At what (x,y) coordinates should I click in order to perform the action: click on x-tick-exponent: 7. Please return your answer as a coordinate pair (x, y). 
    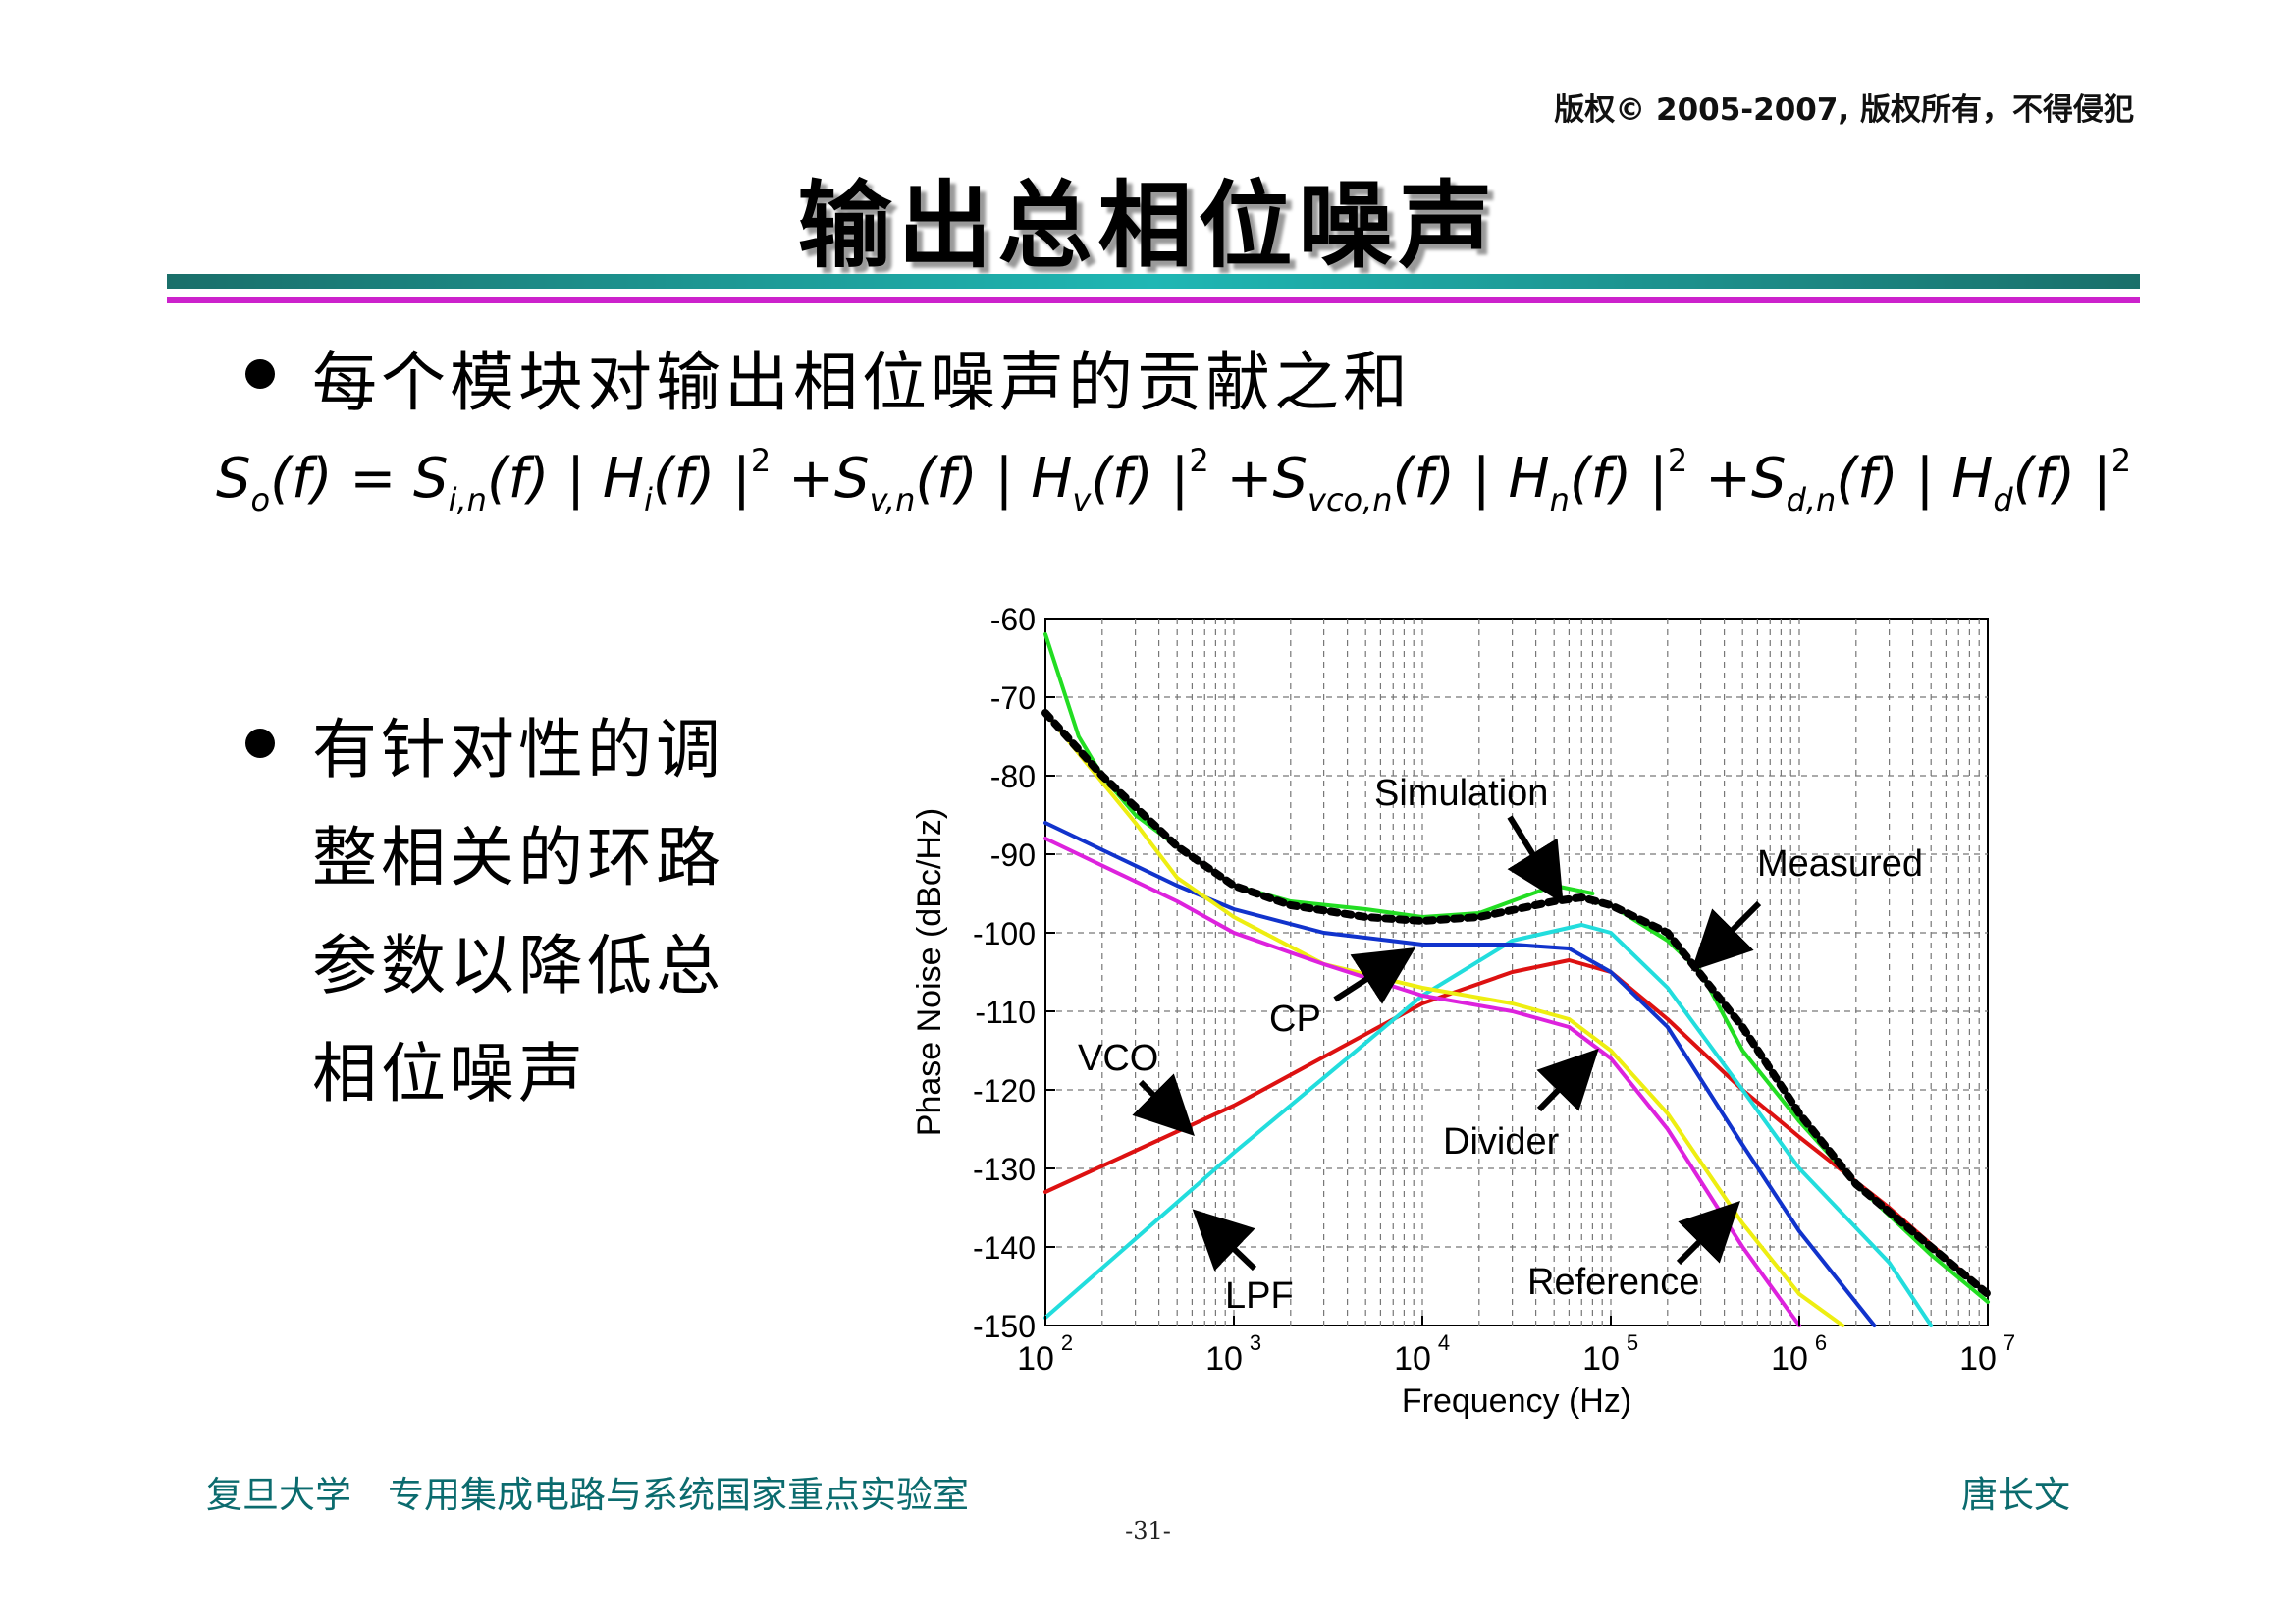
    Looking at the image, I should click on (2009, 1342).